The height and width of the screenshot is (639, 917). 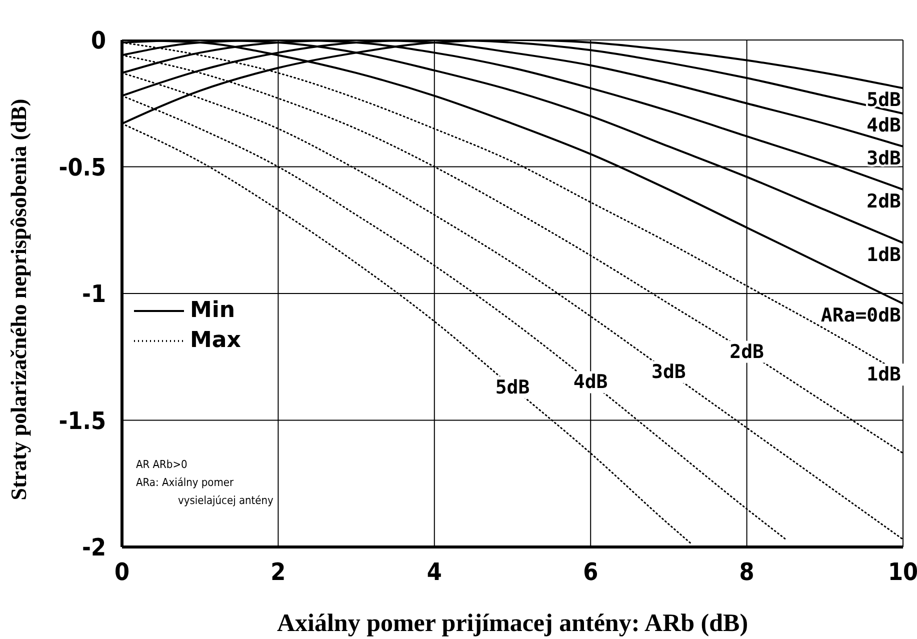 What do you see at coordinates (225, 500) in the screenshot?
I see `annotation: vysielajúcej antény` at bounding box center [225, 500].